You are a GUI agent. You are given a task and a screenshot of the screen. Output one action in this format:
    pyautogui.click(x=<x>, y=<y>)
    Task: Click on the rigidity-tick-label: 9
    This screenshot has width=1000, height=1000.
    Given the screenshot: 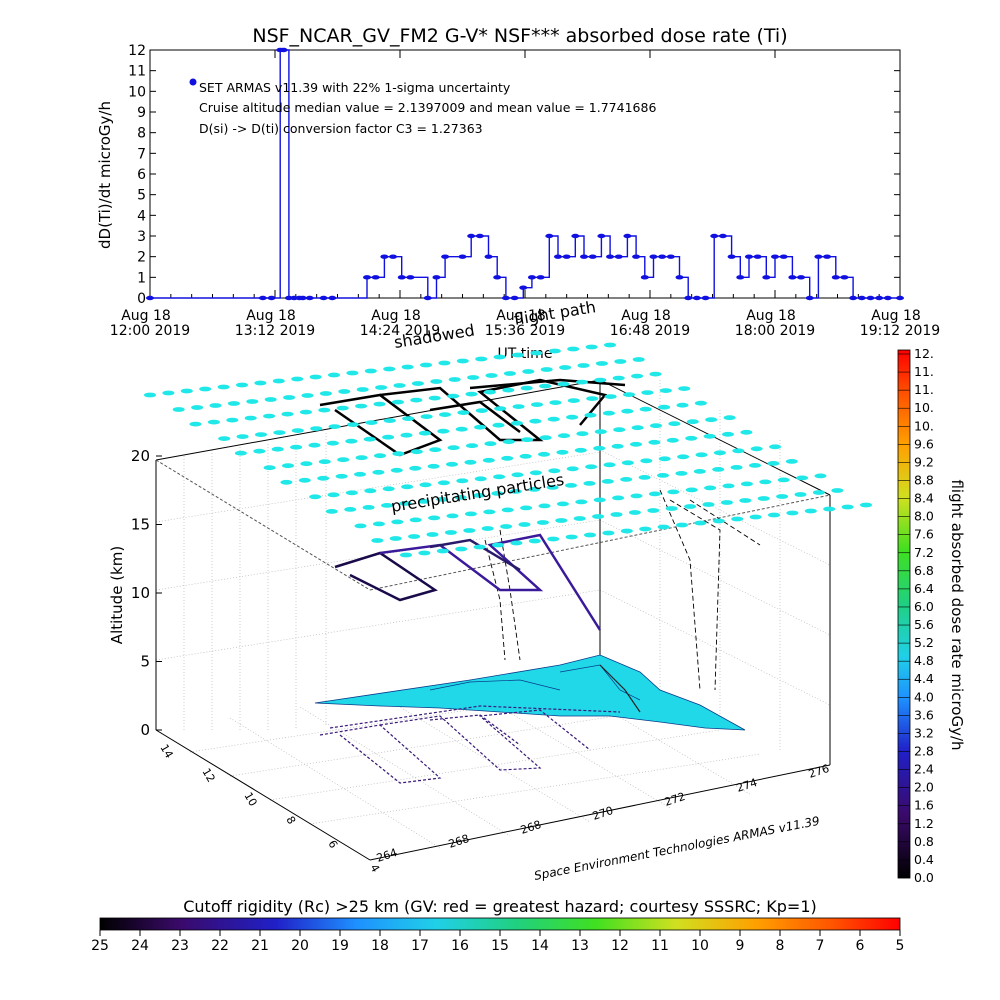 What is the action you would take?
    pyautogui.click(x=740, y=946)
    